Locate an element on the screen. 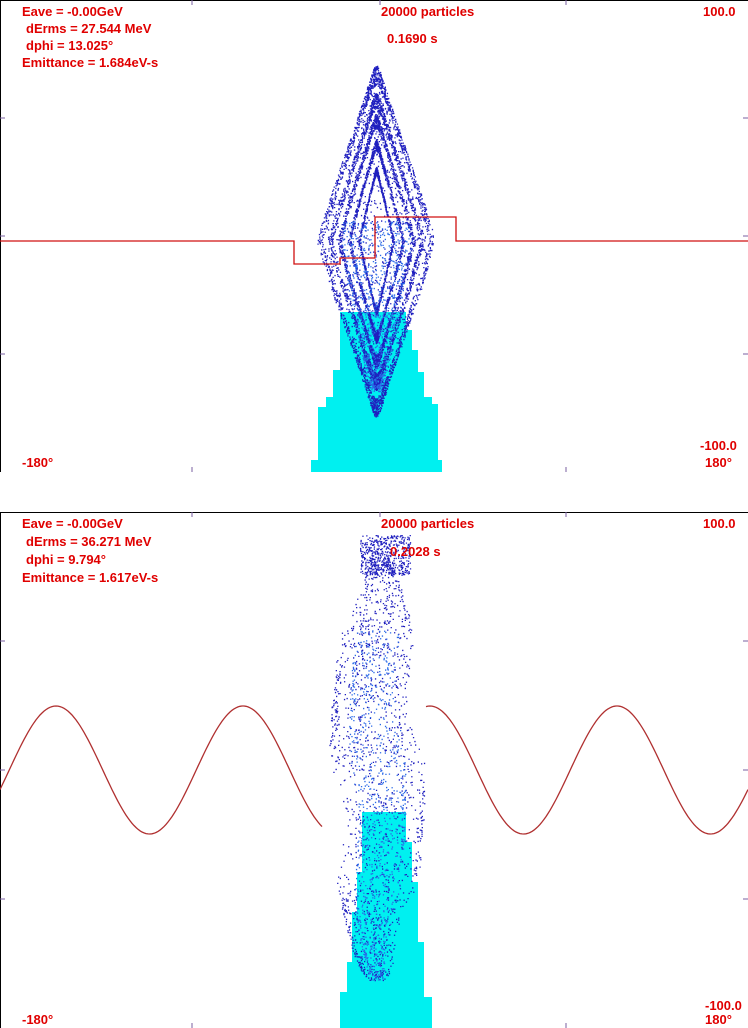 This screenshot has width=748, height=1028. dphi-label: dphi = 13.025° is located at coordinates (70, 45).